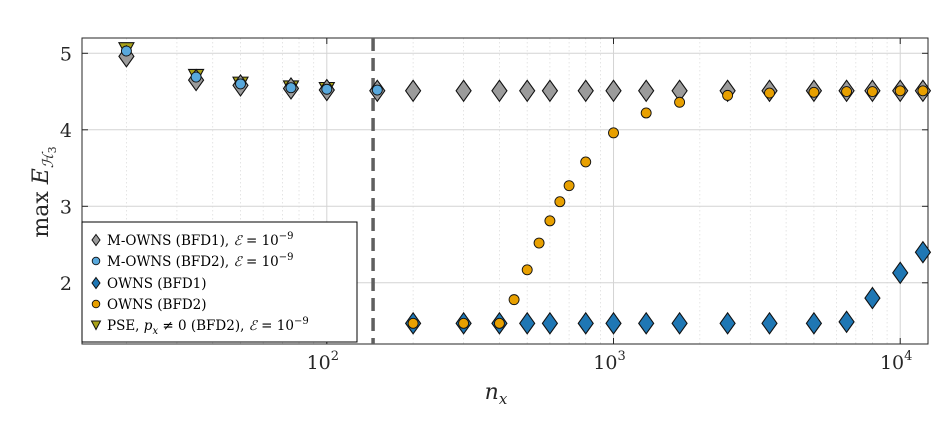 The width and height of the screenshot is (947, 424). I want to click on legend-marker-m-owns-bfd2, so click(96, 261).